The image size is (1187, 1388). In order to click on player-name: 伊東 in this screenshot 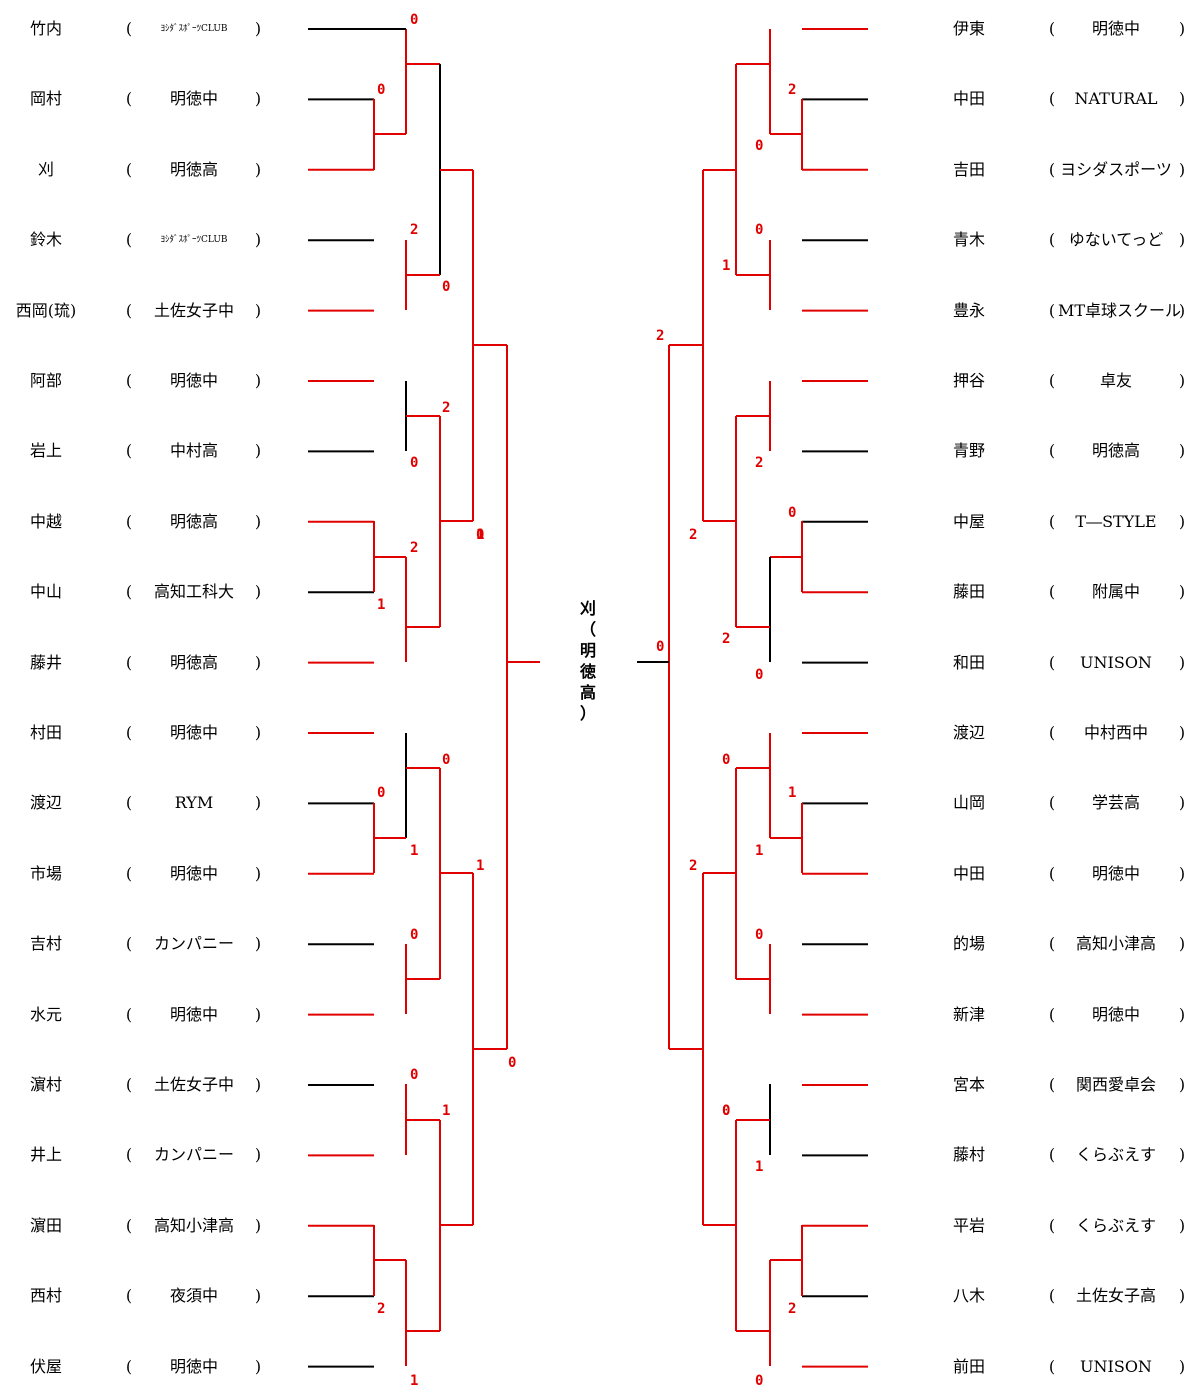, I will do `click(968, 28)`.